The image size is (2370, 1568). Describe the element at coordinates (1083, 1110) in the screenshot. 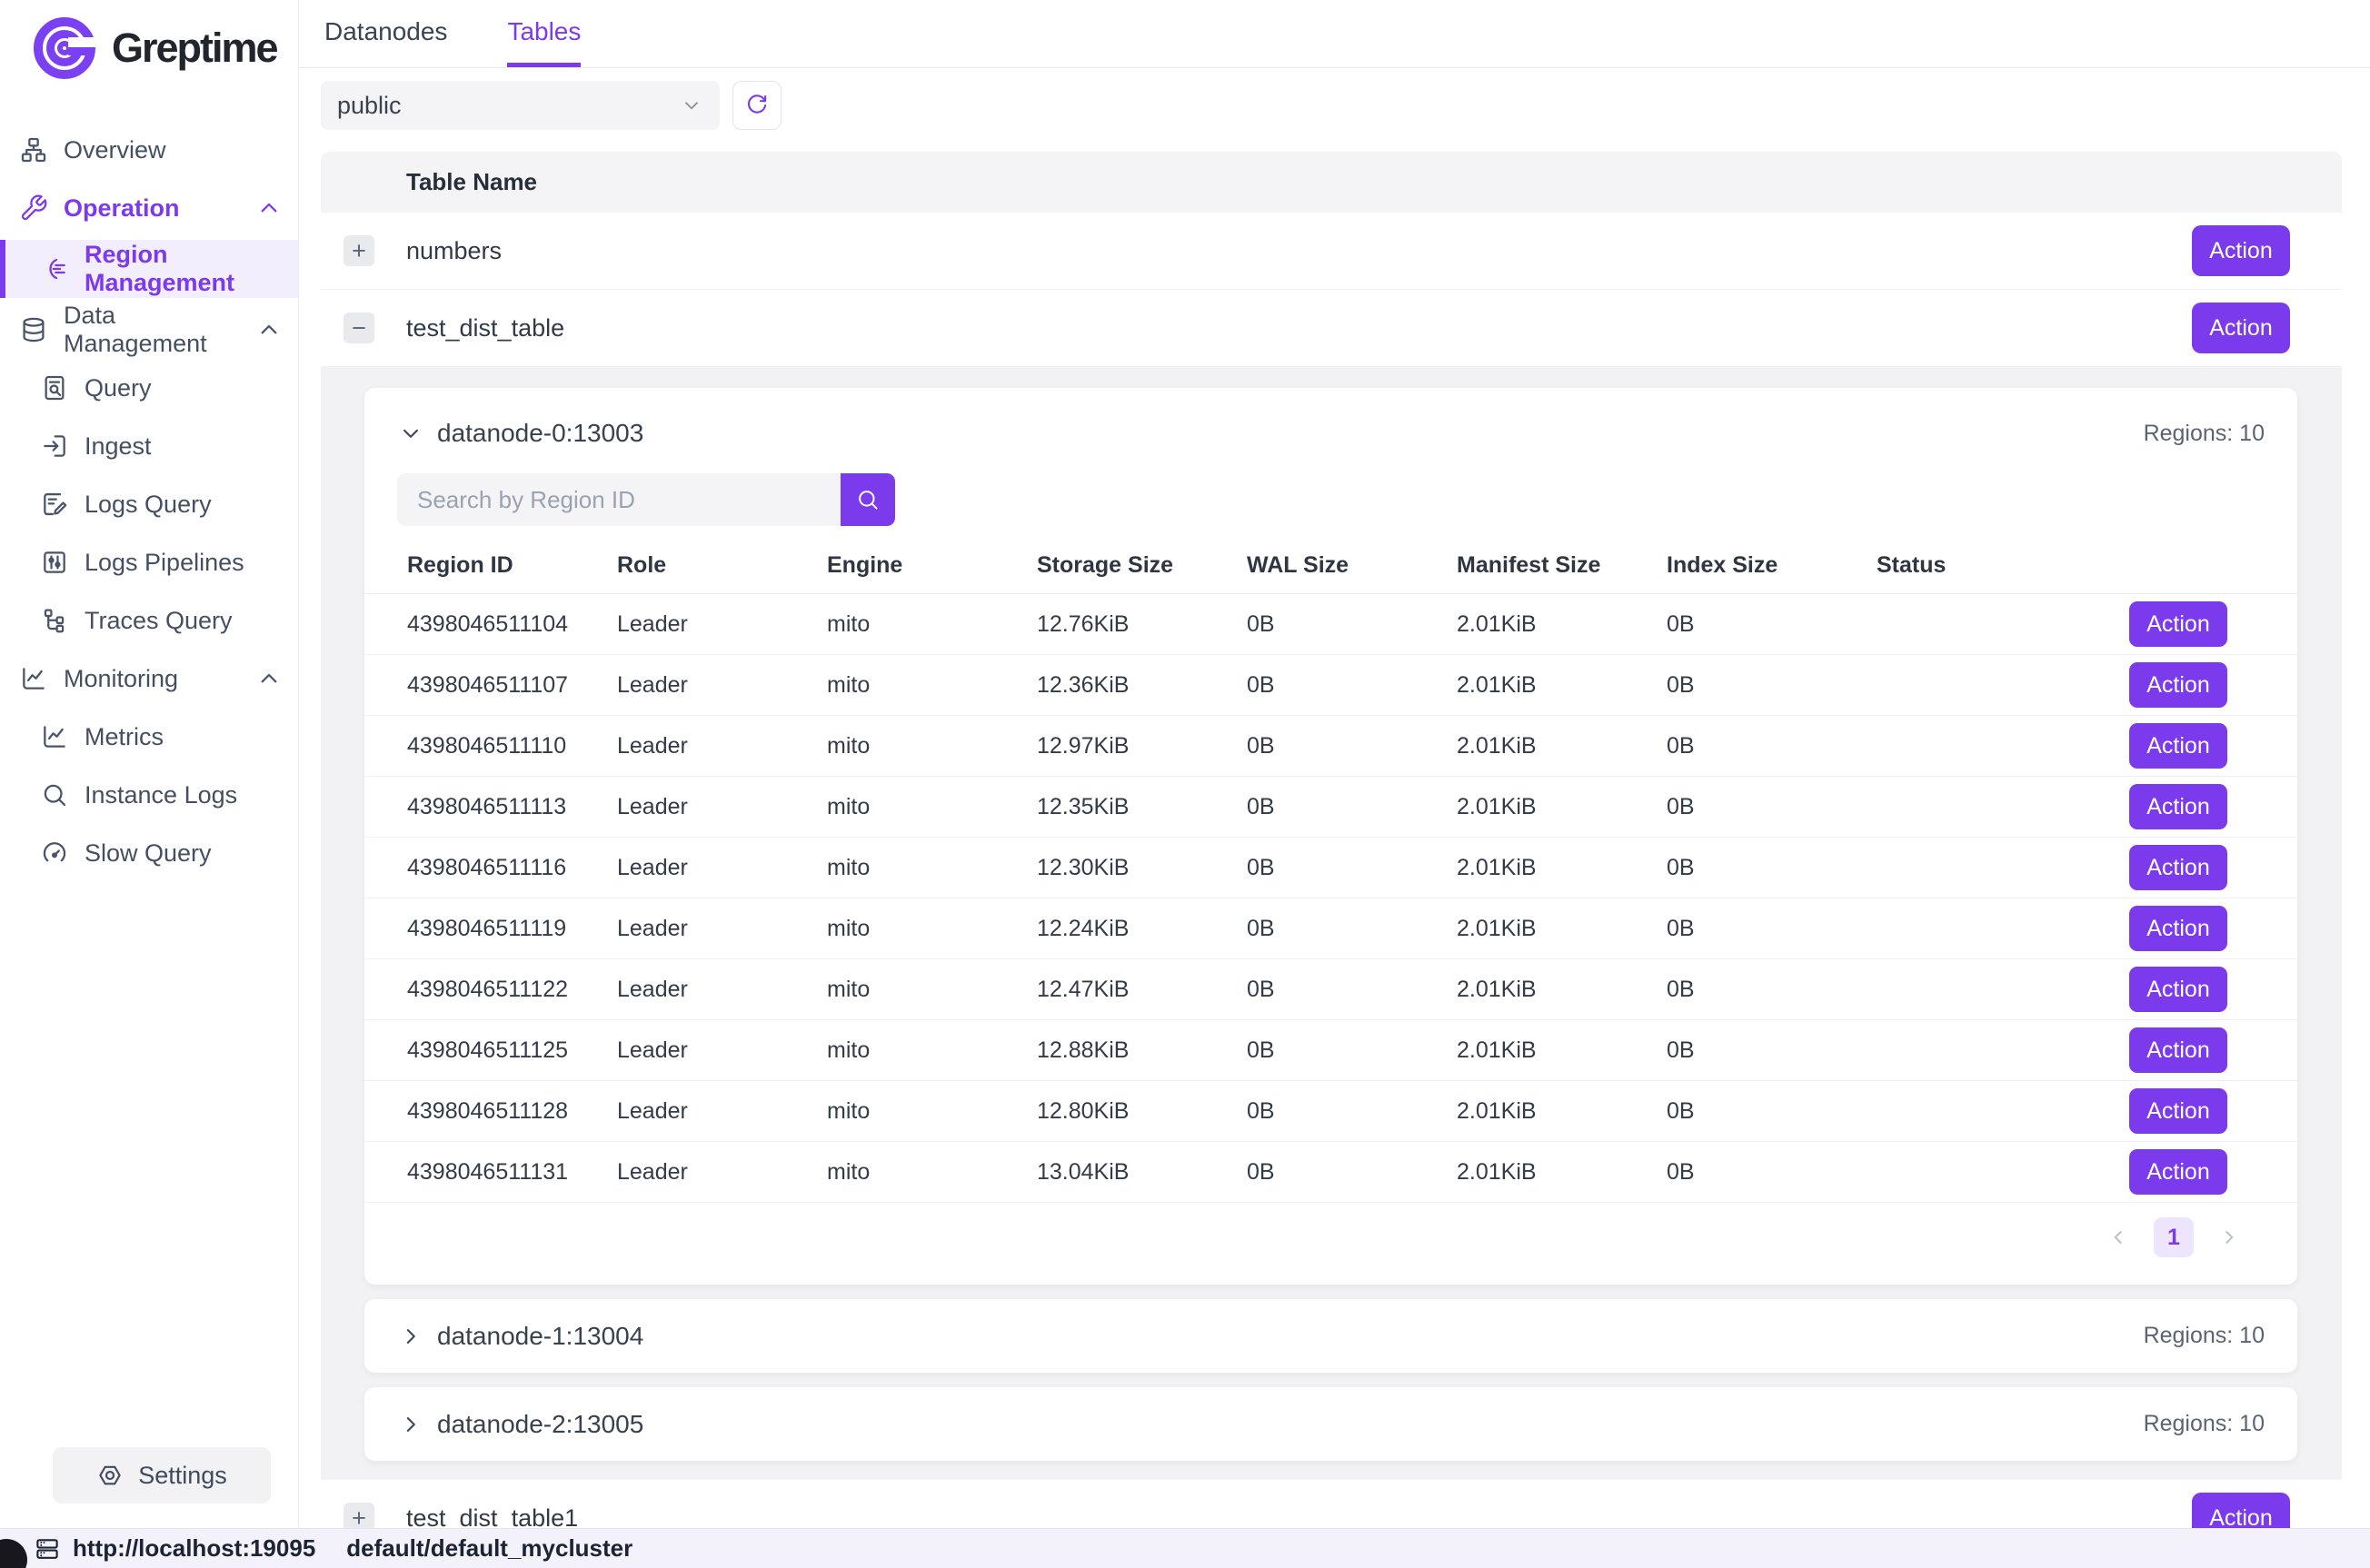

I see `region-cell: 12.80KiB` at that location.